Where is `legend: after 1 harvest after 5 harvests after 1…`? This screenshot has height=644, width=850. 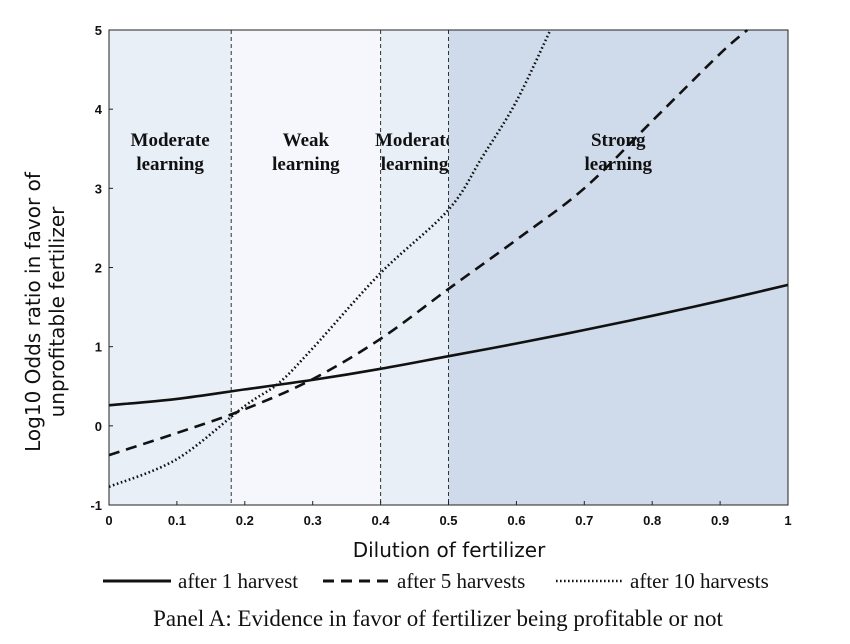
legend: after 1 harvest after 5 harvests after 1… is located at coordinates (436, 581).